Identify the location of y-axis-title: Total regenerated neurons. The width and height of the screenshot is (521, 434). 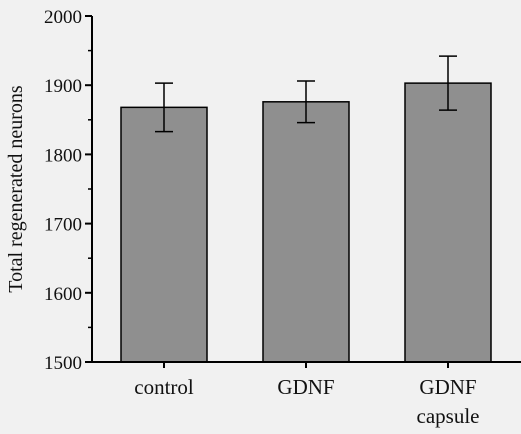
(16, 189).